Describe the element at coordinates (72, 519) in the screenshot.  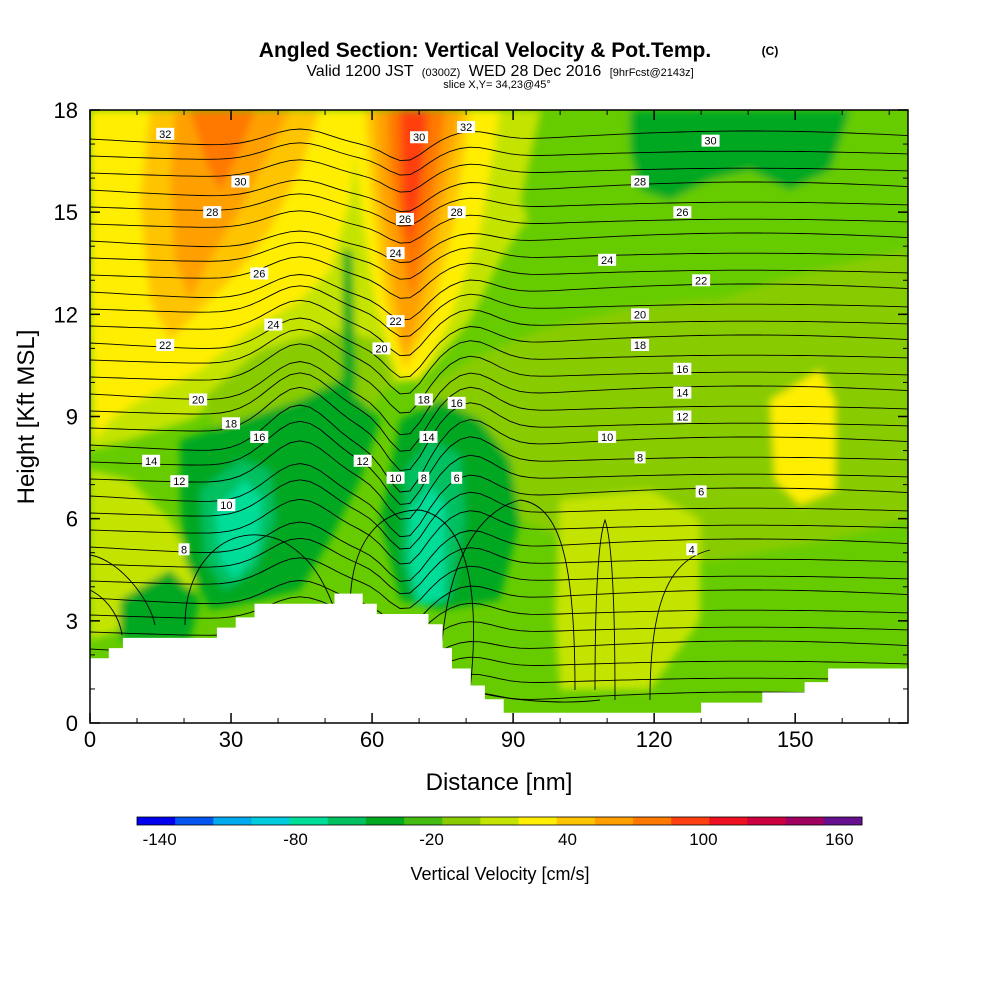
I see `y-tick-label: 6` at that location.